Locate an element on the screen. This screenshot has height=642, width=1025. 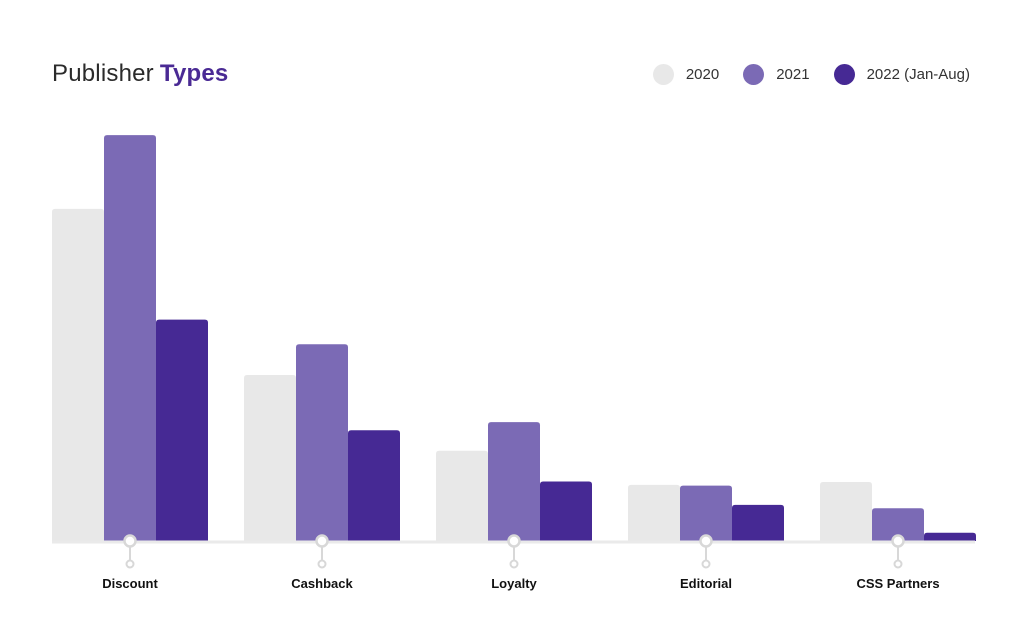
x-tick-label-loyalty: Loyalty is located at coordinates (514, 583).